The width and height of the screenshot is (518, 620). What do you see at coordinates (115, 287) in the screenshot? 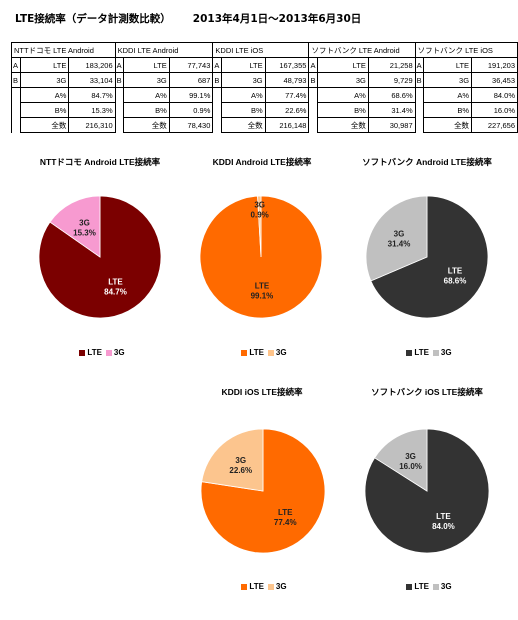
I see `slice-label-lte: LTE 84.7%` at bounding box center [115, 287].